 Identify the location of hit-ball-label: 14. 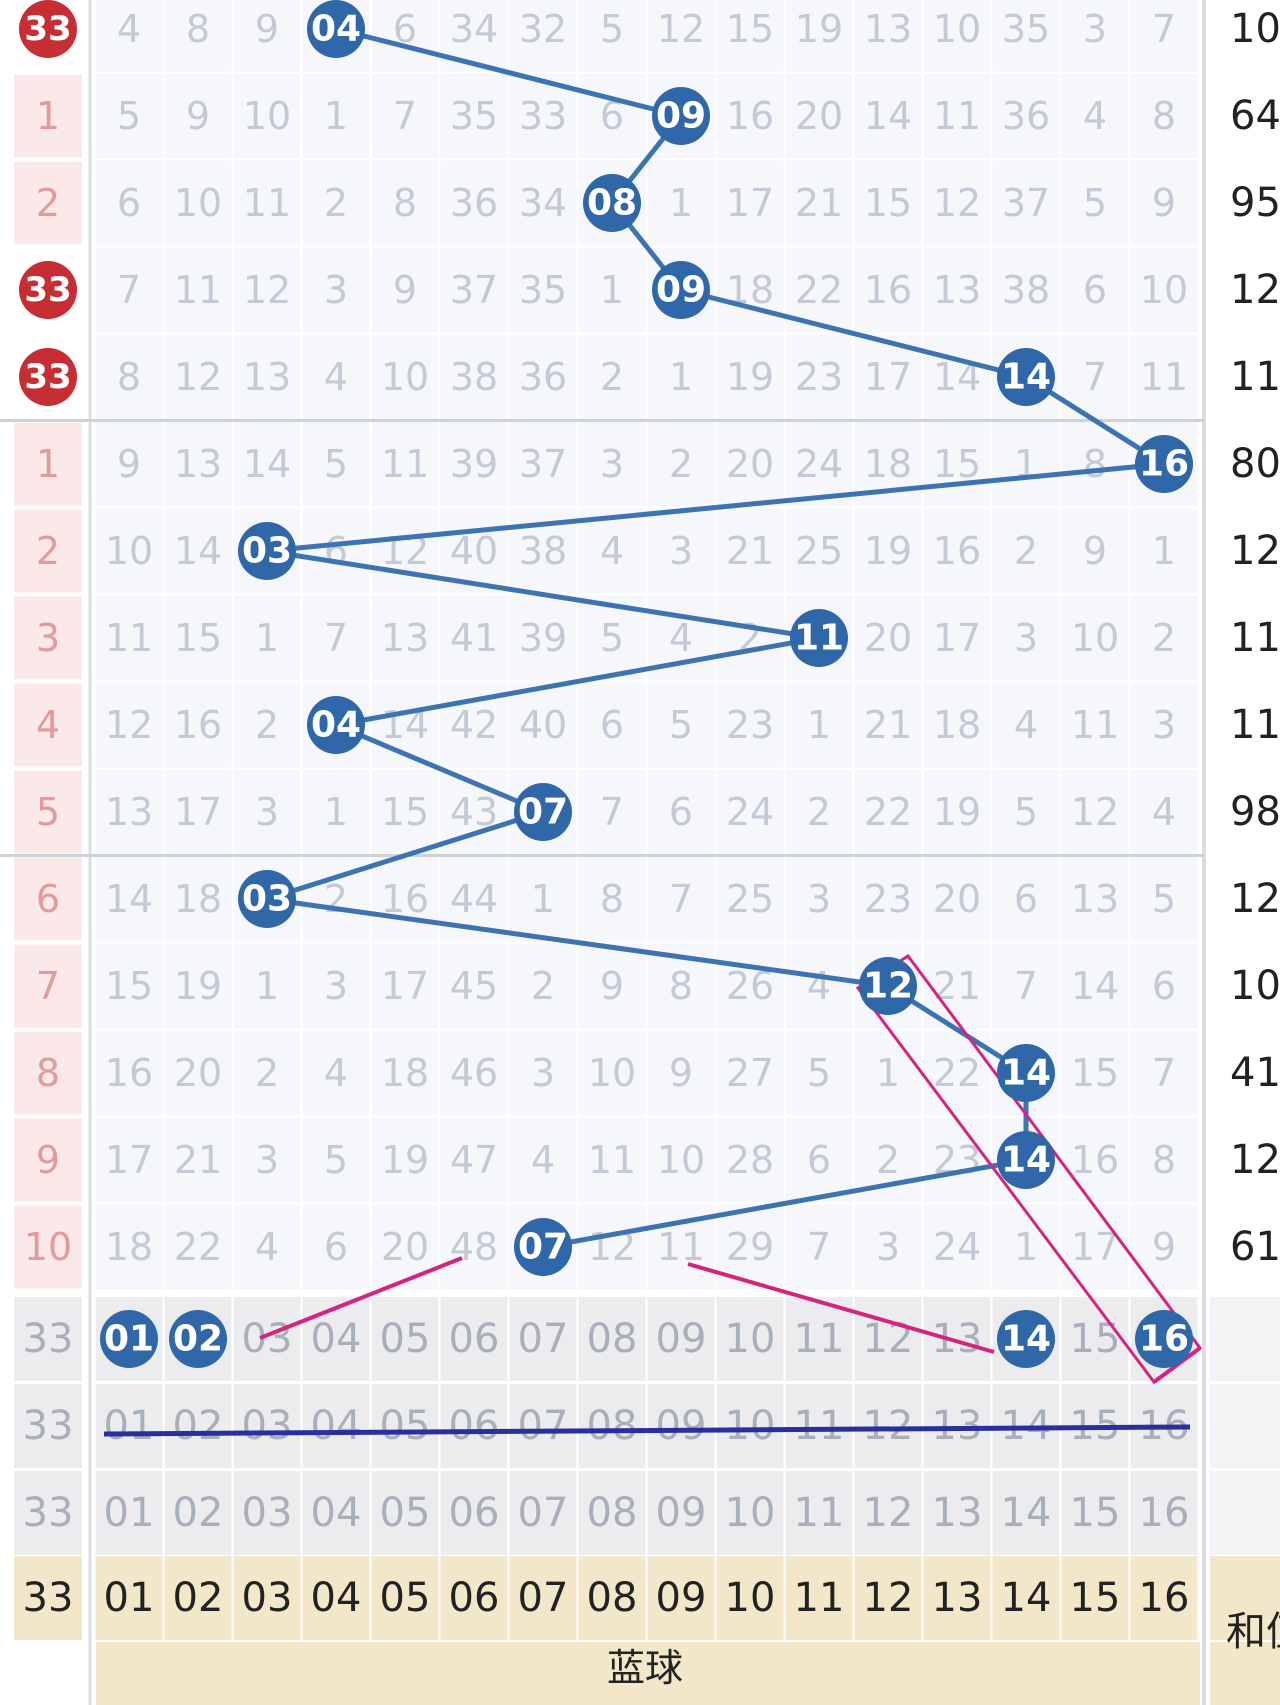
(1026, 1160).